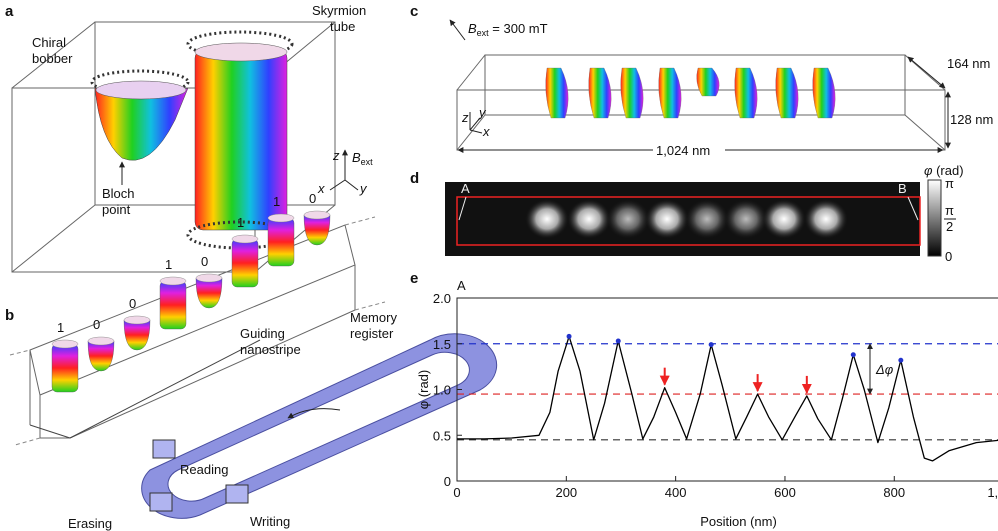 This screenshot has width=998, height=531. What do you see at coordinates (902, 188) in the screenshot?
I see `label: B` at bounding box center [902, 188].